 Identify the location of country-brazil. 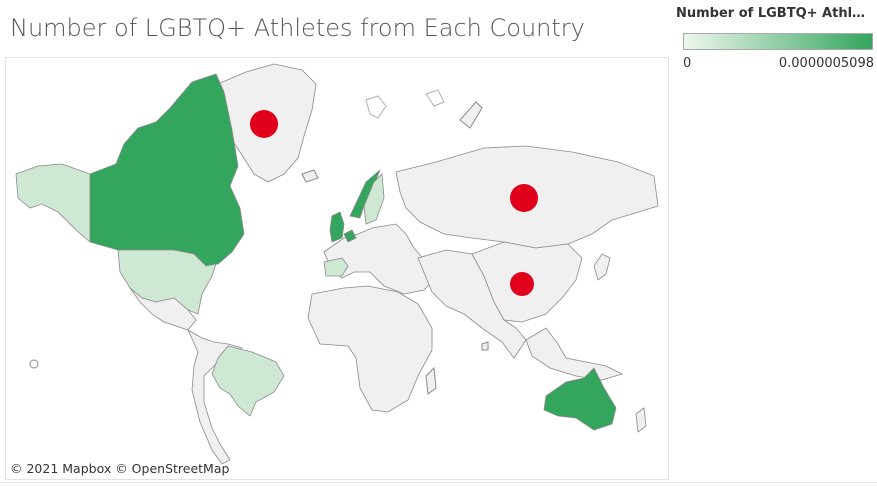
(248, 381).